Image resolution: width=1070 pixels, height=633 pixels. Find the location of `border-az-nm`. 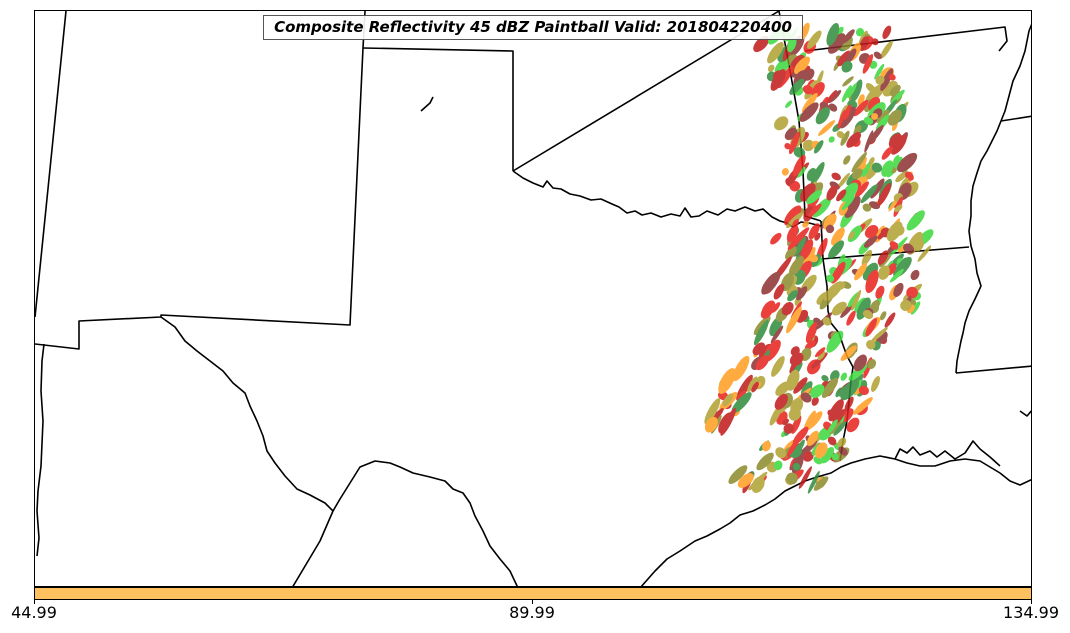

border-az-nm is located at coordinates (51, 164).